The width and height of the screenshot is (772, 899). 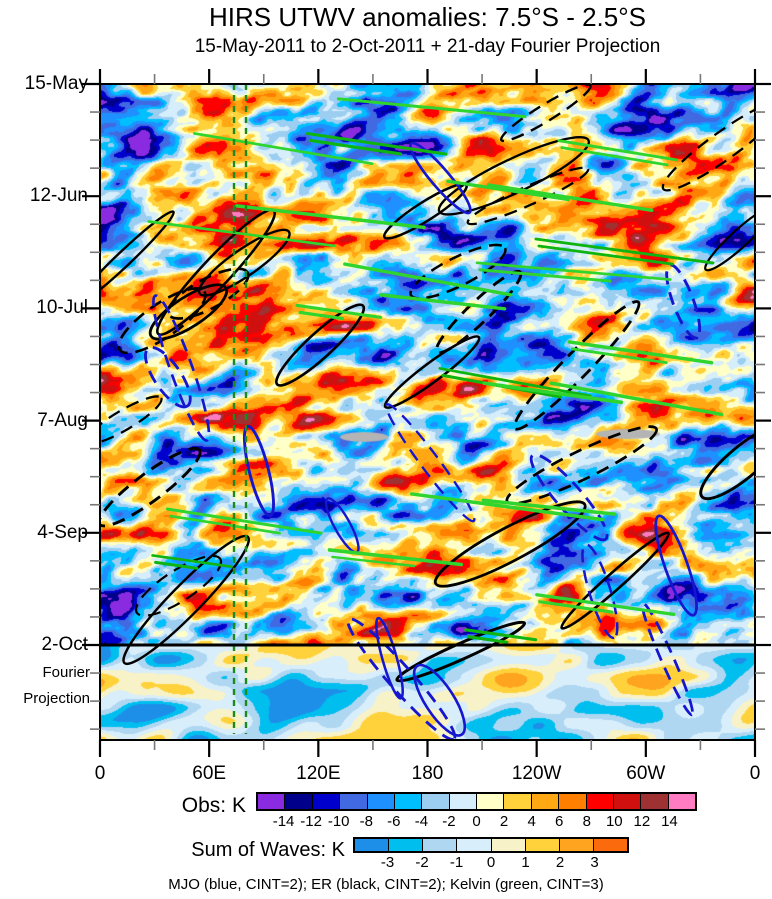 I want to click on colorbar-tick-label: -3, so click(x=387, y=862).